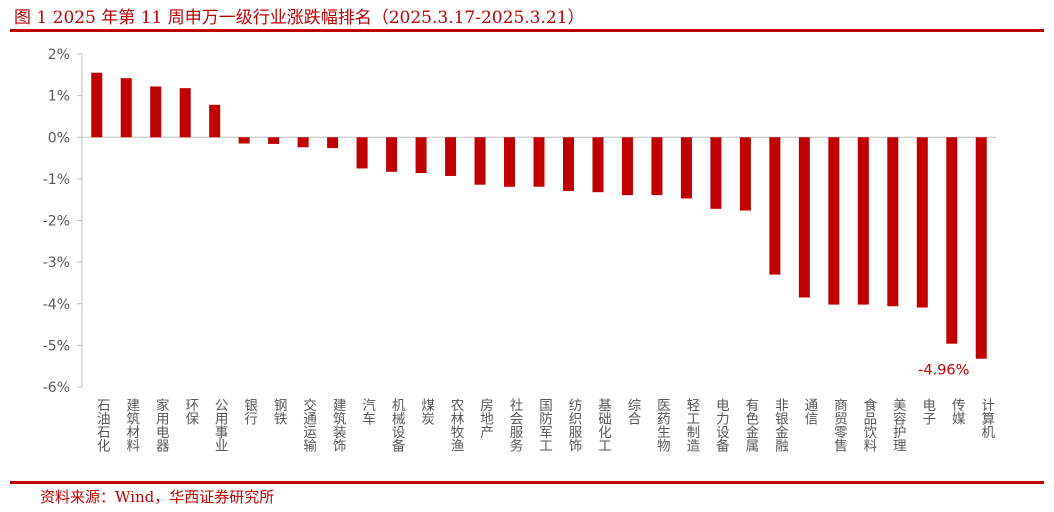 This screenshot has width=1054, height=512. Describe the element at coordinates (426, 412) in the screenshot. I see `x-tick-label: 煤炭` at that location.